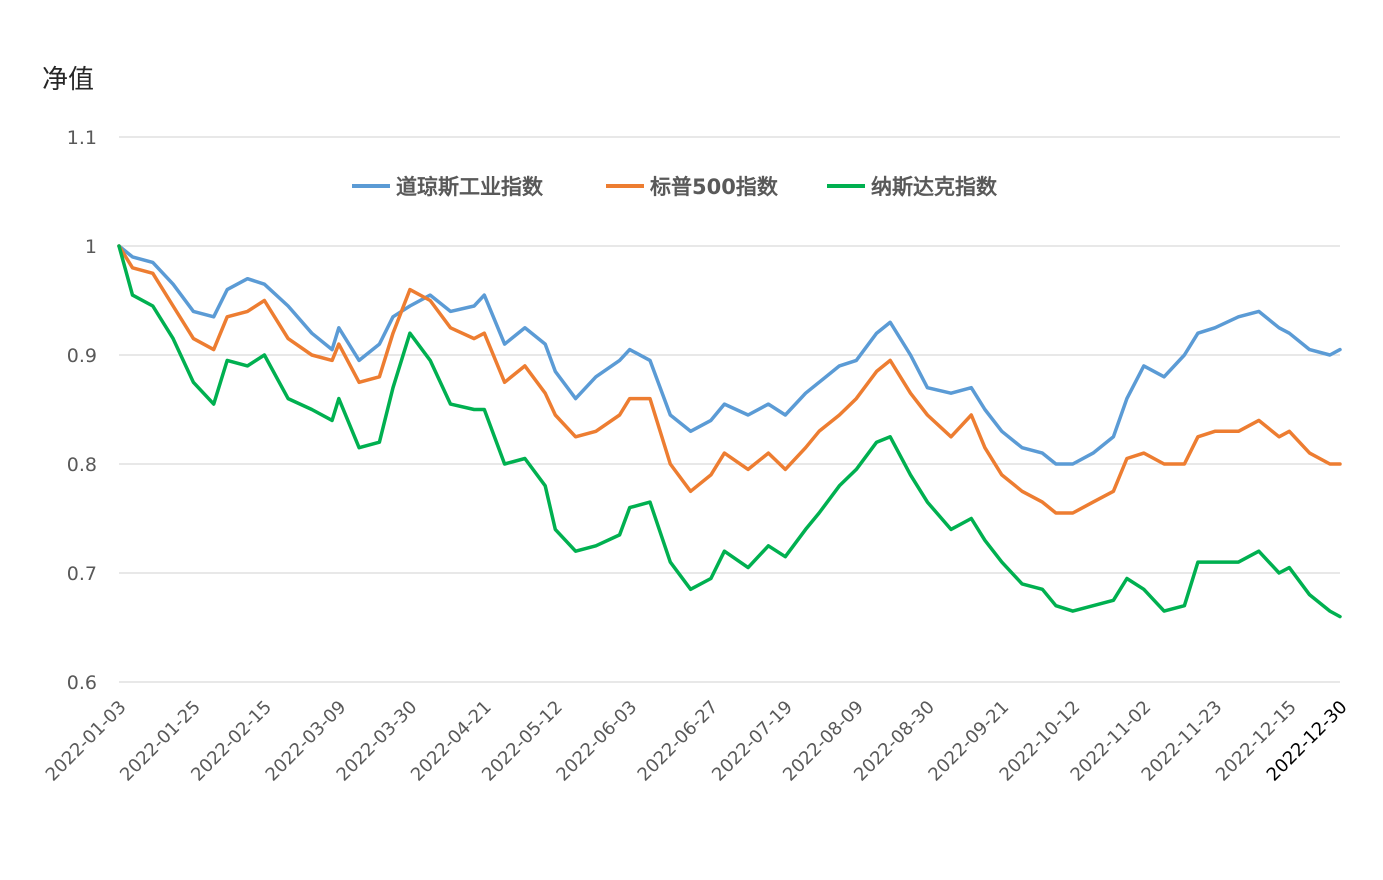 The width and height of the screenshot is (1383, 880). I want to click on legend-label: 纳斯达克指数, so click(934, 187).